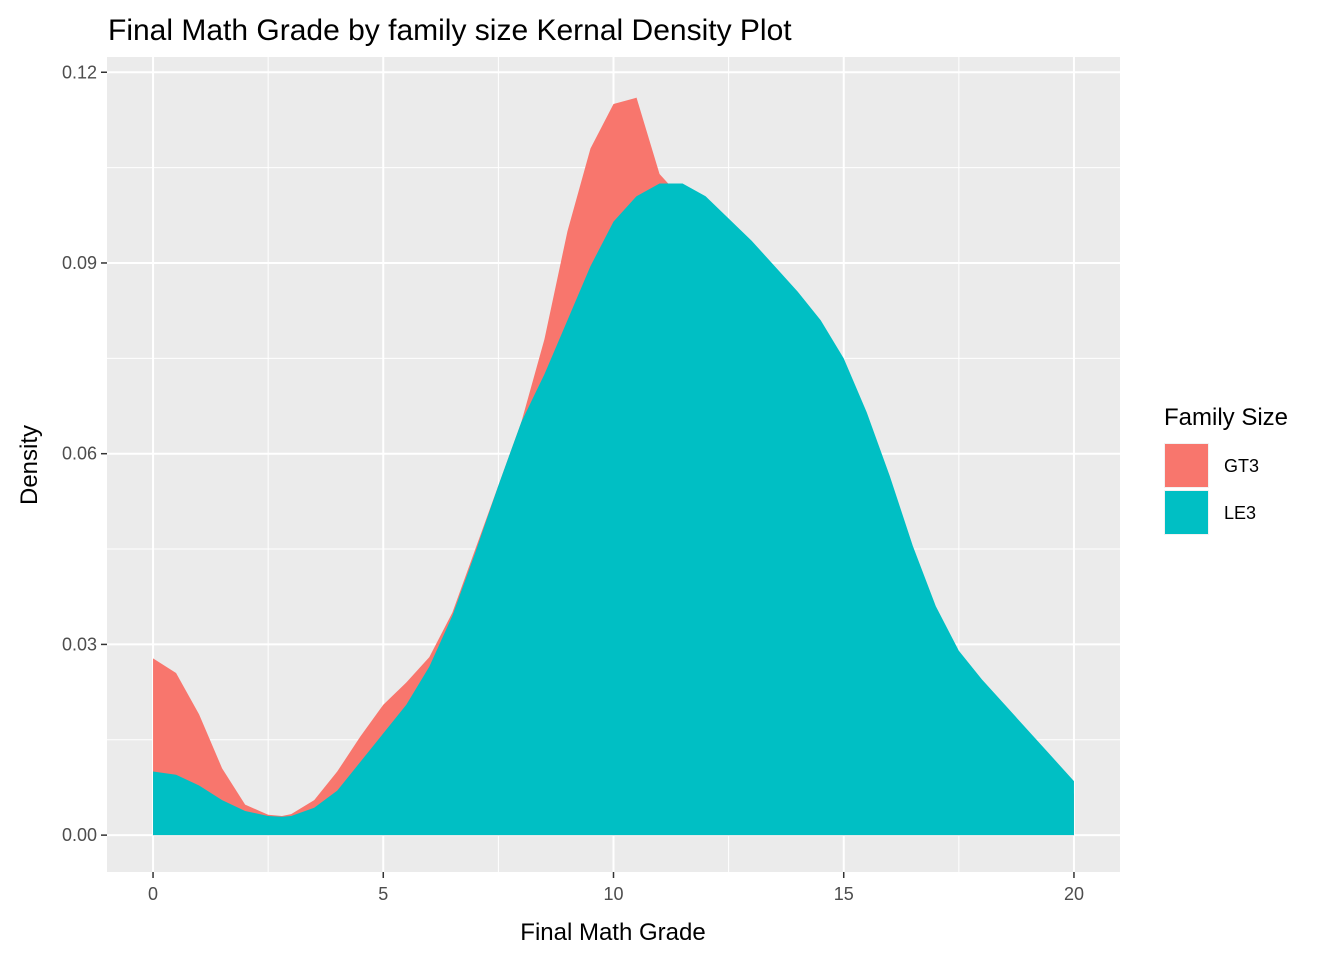  Describe the element at coordinates (1211, 489) in the screenshot. I see `legend-items: GT3 LE3` at that location.